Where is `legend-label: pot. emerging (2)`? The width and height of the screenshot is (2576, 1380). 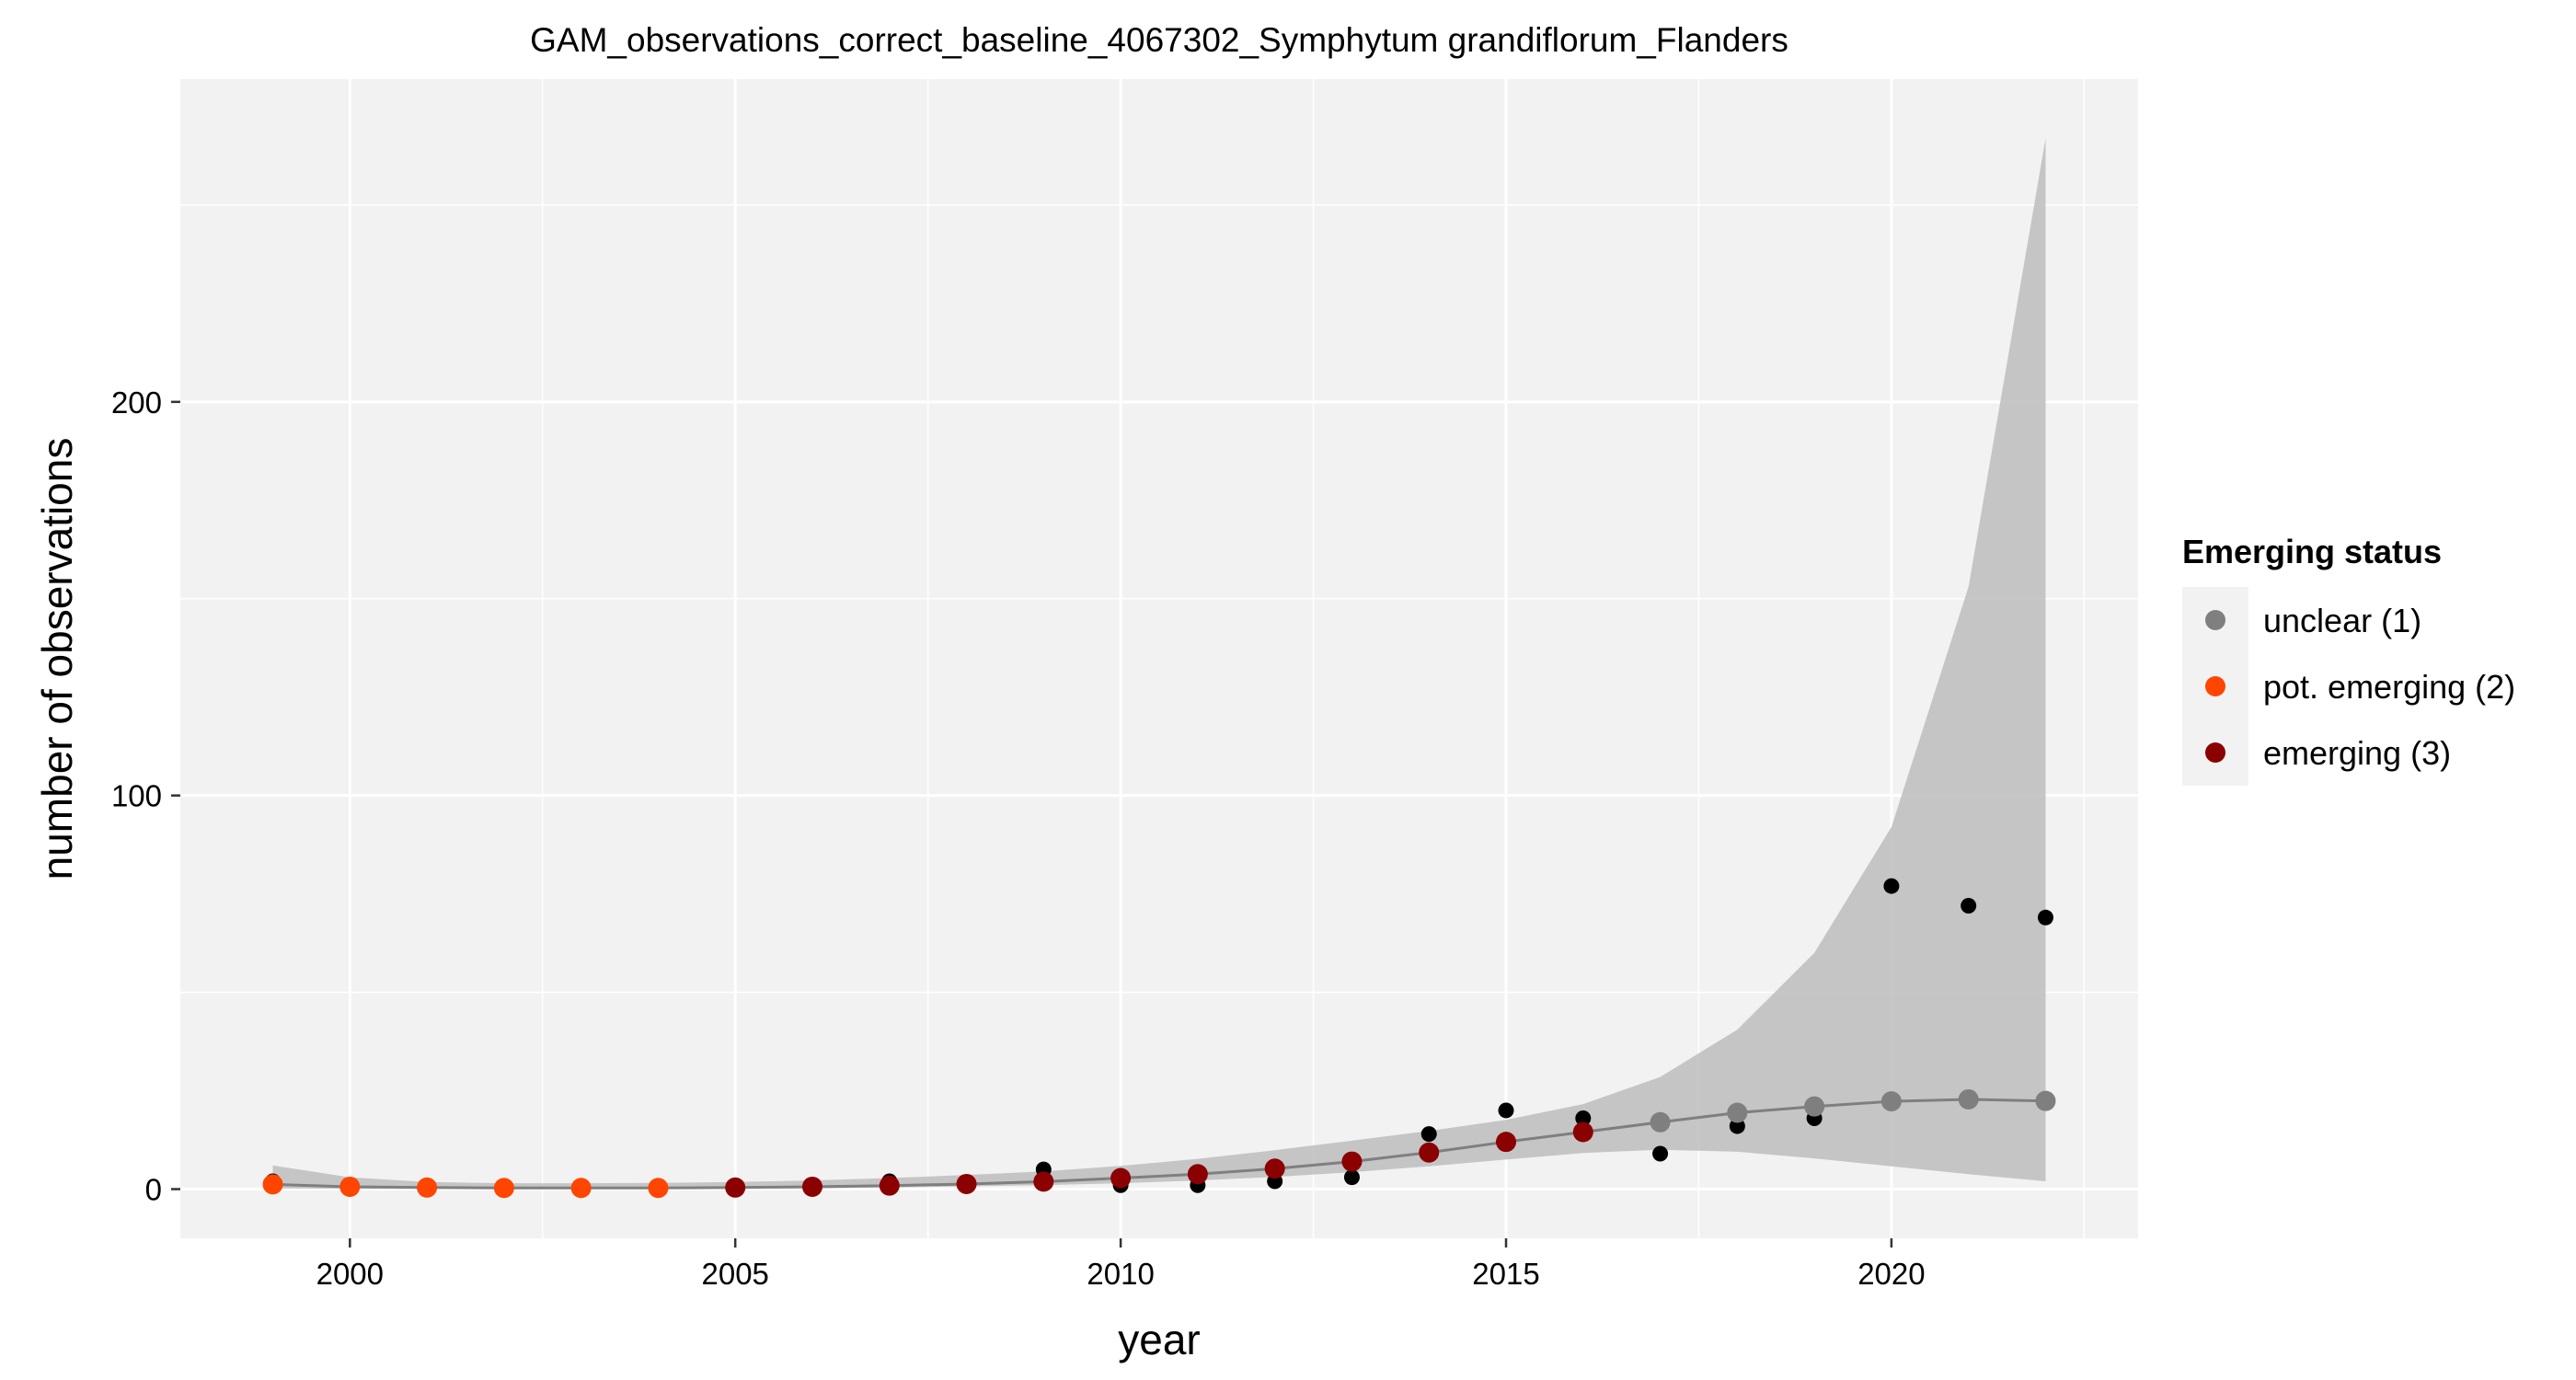
legend-label: pot. emerging (2) is located at coordinates (2389, 687).